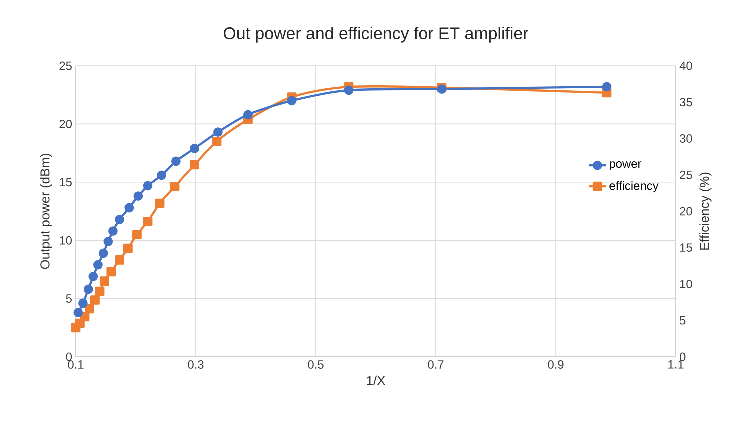  I want to click on y-tick-label: 15, so click(66, 182).